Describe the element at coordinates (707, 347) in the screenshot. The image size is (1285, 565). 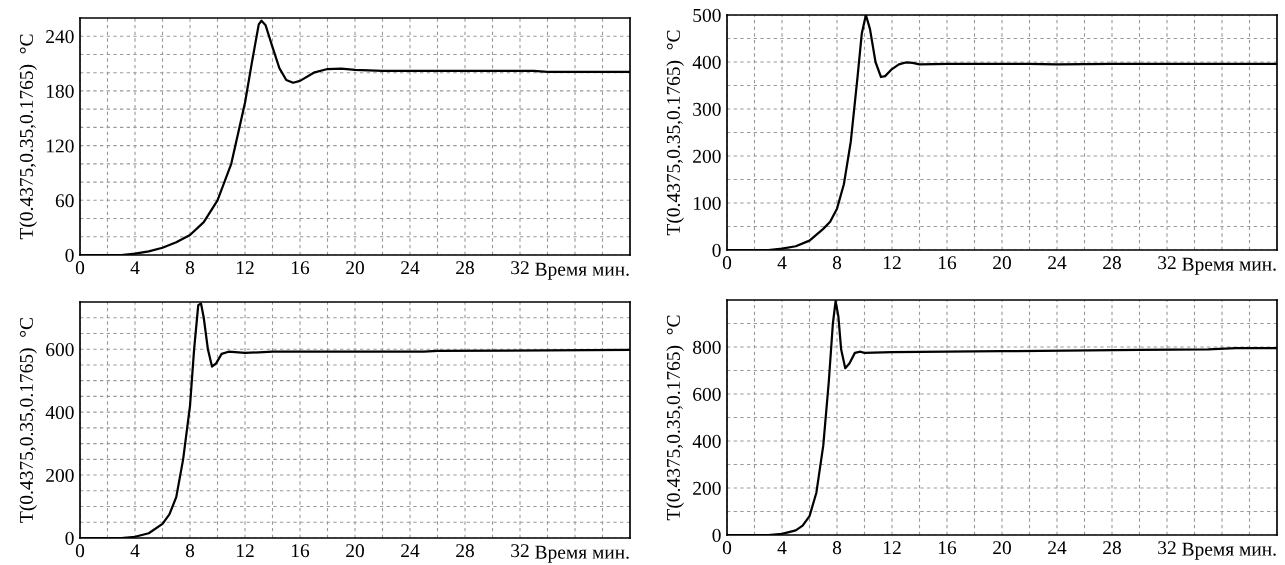
I see `y-tick-label: 800` at that location.